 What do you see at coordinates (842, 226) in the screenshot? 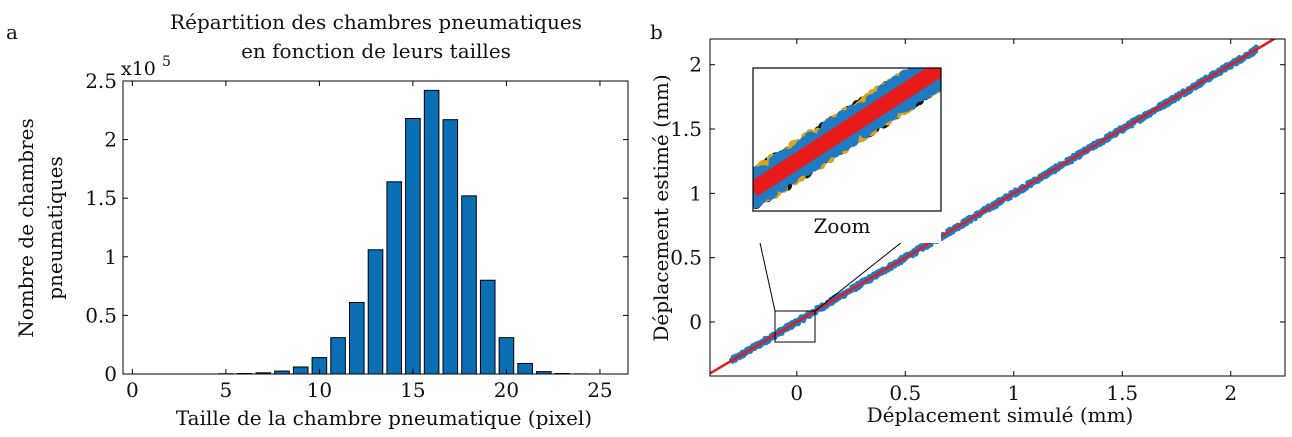
I see `zoom-label: Zoom` at bounding box center [842, 226].